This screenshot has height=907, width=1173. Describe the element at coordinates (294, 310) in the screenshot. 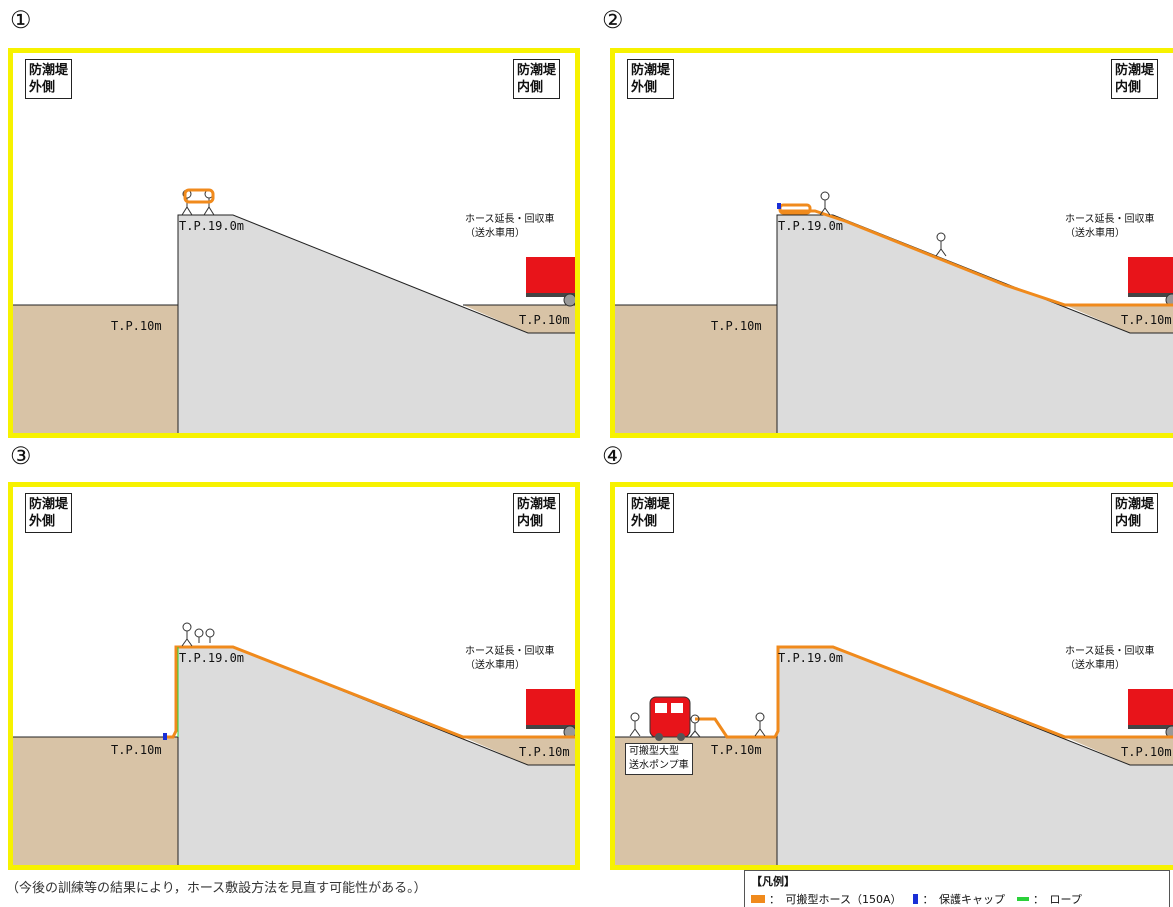

I see `panel-1-levee-profile` at that location.